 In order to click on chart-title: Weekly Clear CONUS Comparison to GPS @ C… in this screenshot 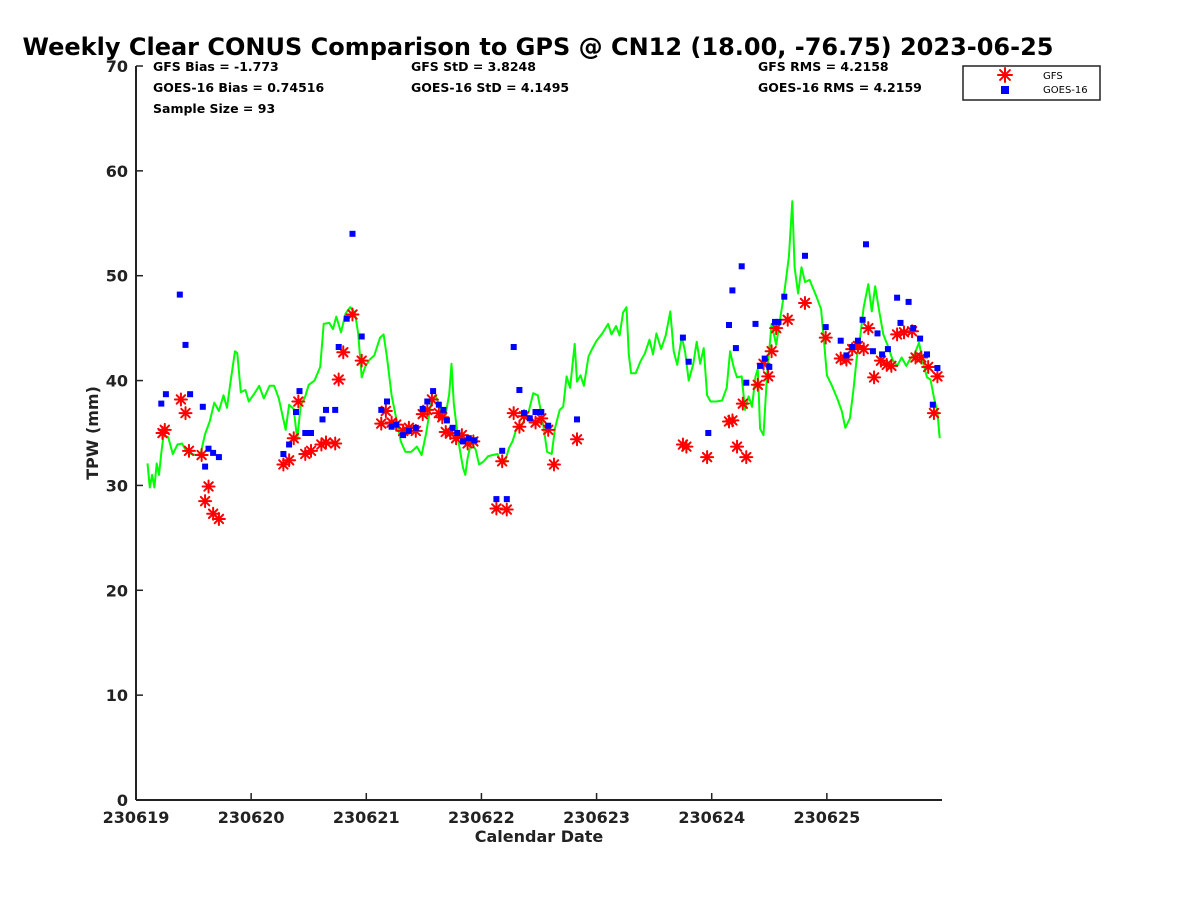, I will do `click(538, 47)`.